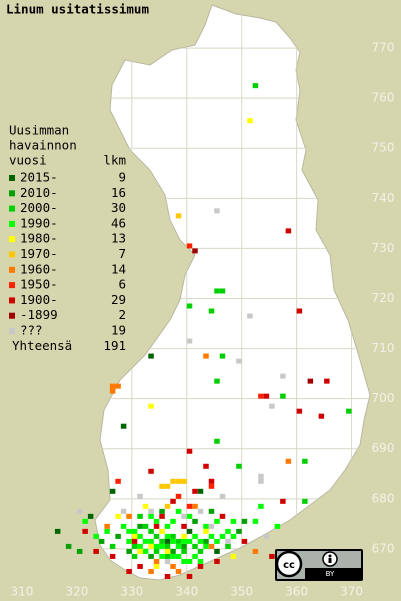 This screenshot has width=401, height=601. I want to click on legend-label: -1899, so click(39, 314).